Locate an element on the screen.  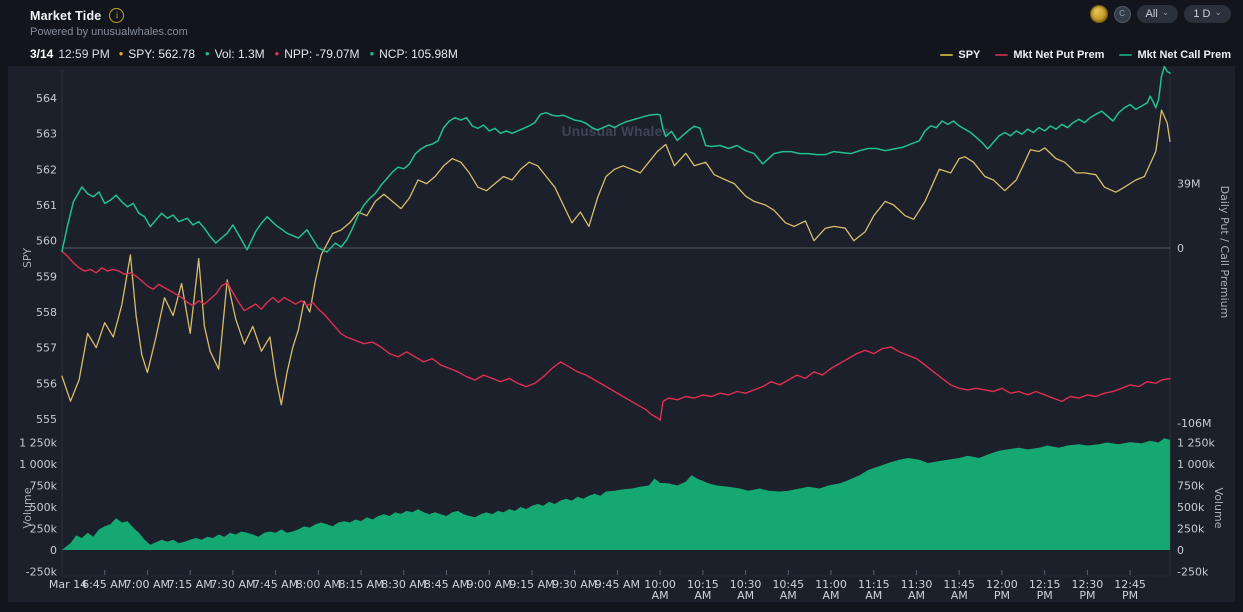
volume-right-axis-tick: 500k is located at coordinates (1191, 507).